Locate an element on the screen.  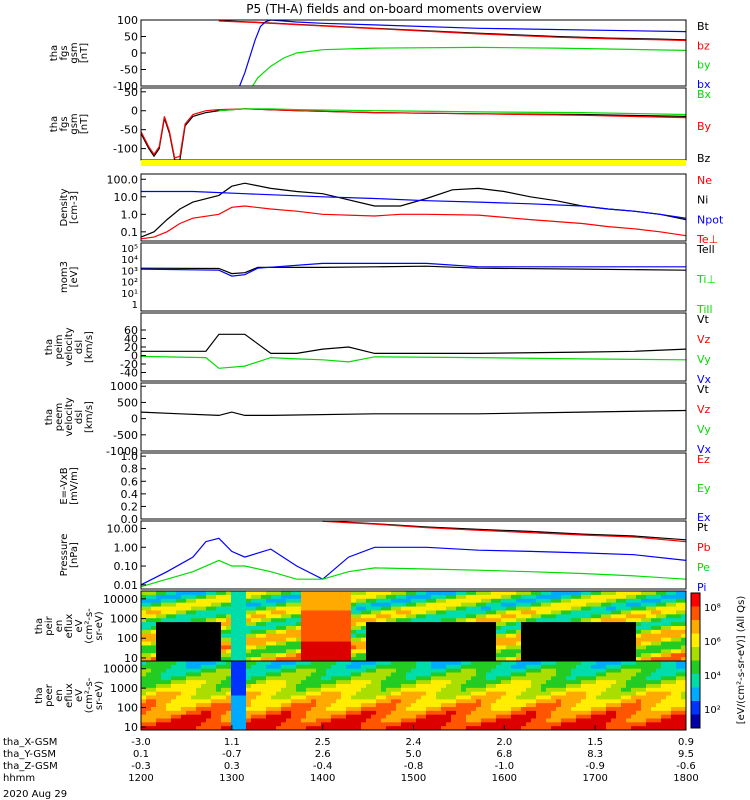
p3-ytick-label: 10.0 is located at coordinates (126, 197).